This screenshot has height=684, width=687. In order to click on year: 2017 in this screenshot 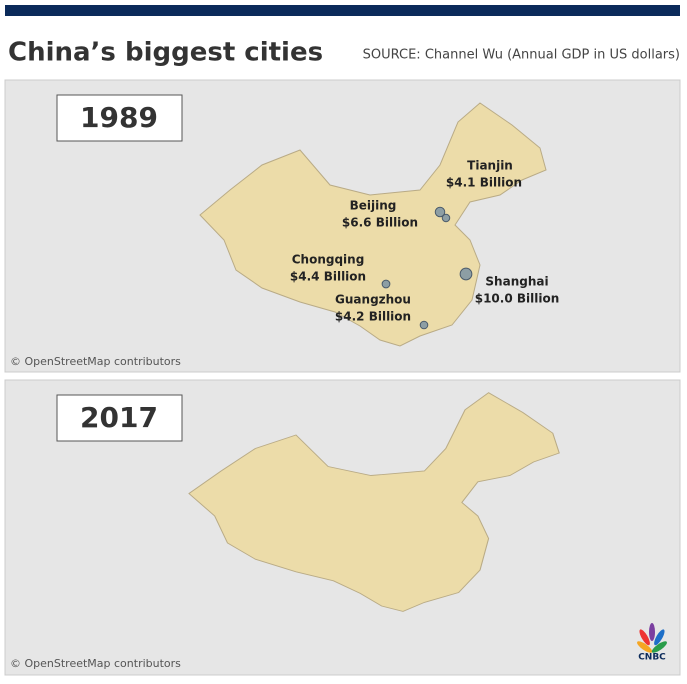, I will do `click(119, 417)`.